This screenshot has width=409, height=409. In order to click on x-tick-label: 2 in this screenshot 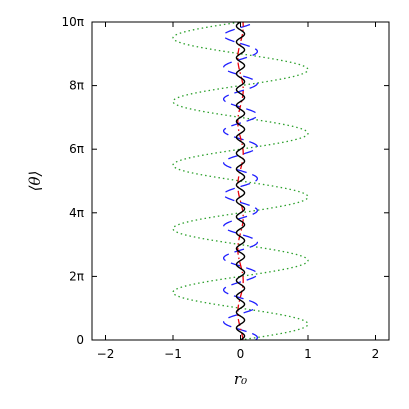, I will do `click(376, 354)`.